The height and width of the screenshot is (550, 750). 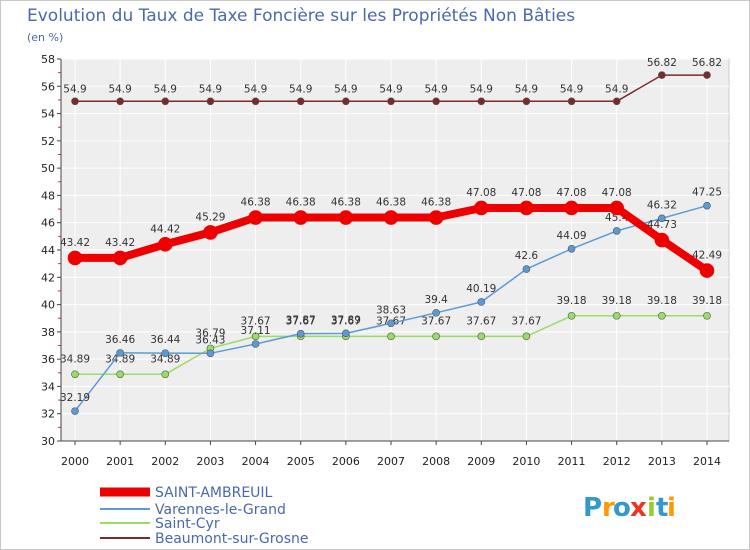 What do you see at coordinates (48, 332) in the screenshot?
I see `y-tick-label: 38` at bounding box center [48, 332].